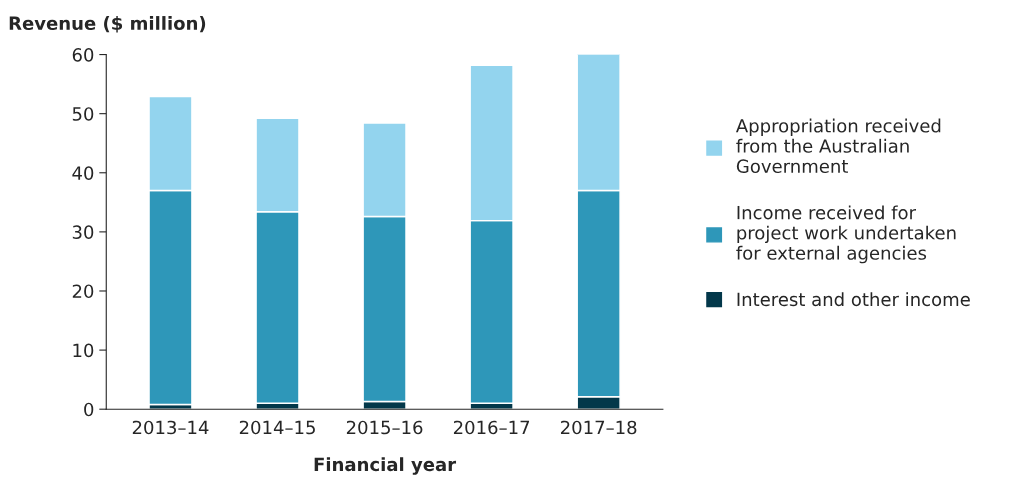  Describe the element at coordinates (83, 232) in the screenshot. I see `y-tick-label: 30` at that location.